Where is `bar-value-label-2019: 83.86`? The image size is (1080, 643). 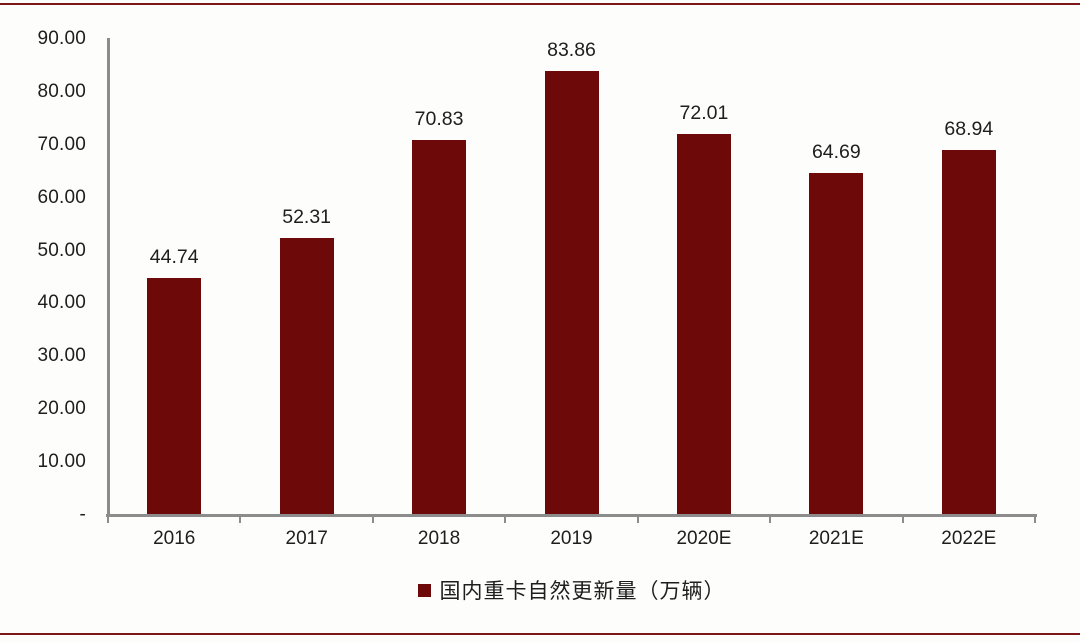
bar-value-label-2019: 83.86 is located at coordinates (571, 50).